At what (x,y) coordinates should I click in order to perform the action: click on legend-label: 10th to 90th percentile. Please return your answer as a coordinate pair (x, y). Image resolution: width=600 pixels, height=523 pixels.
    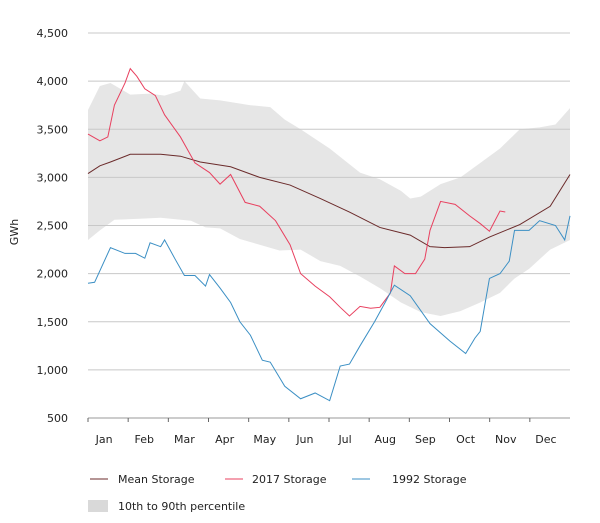
    Looking at the image, I should click on (181, 506).